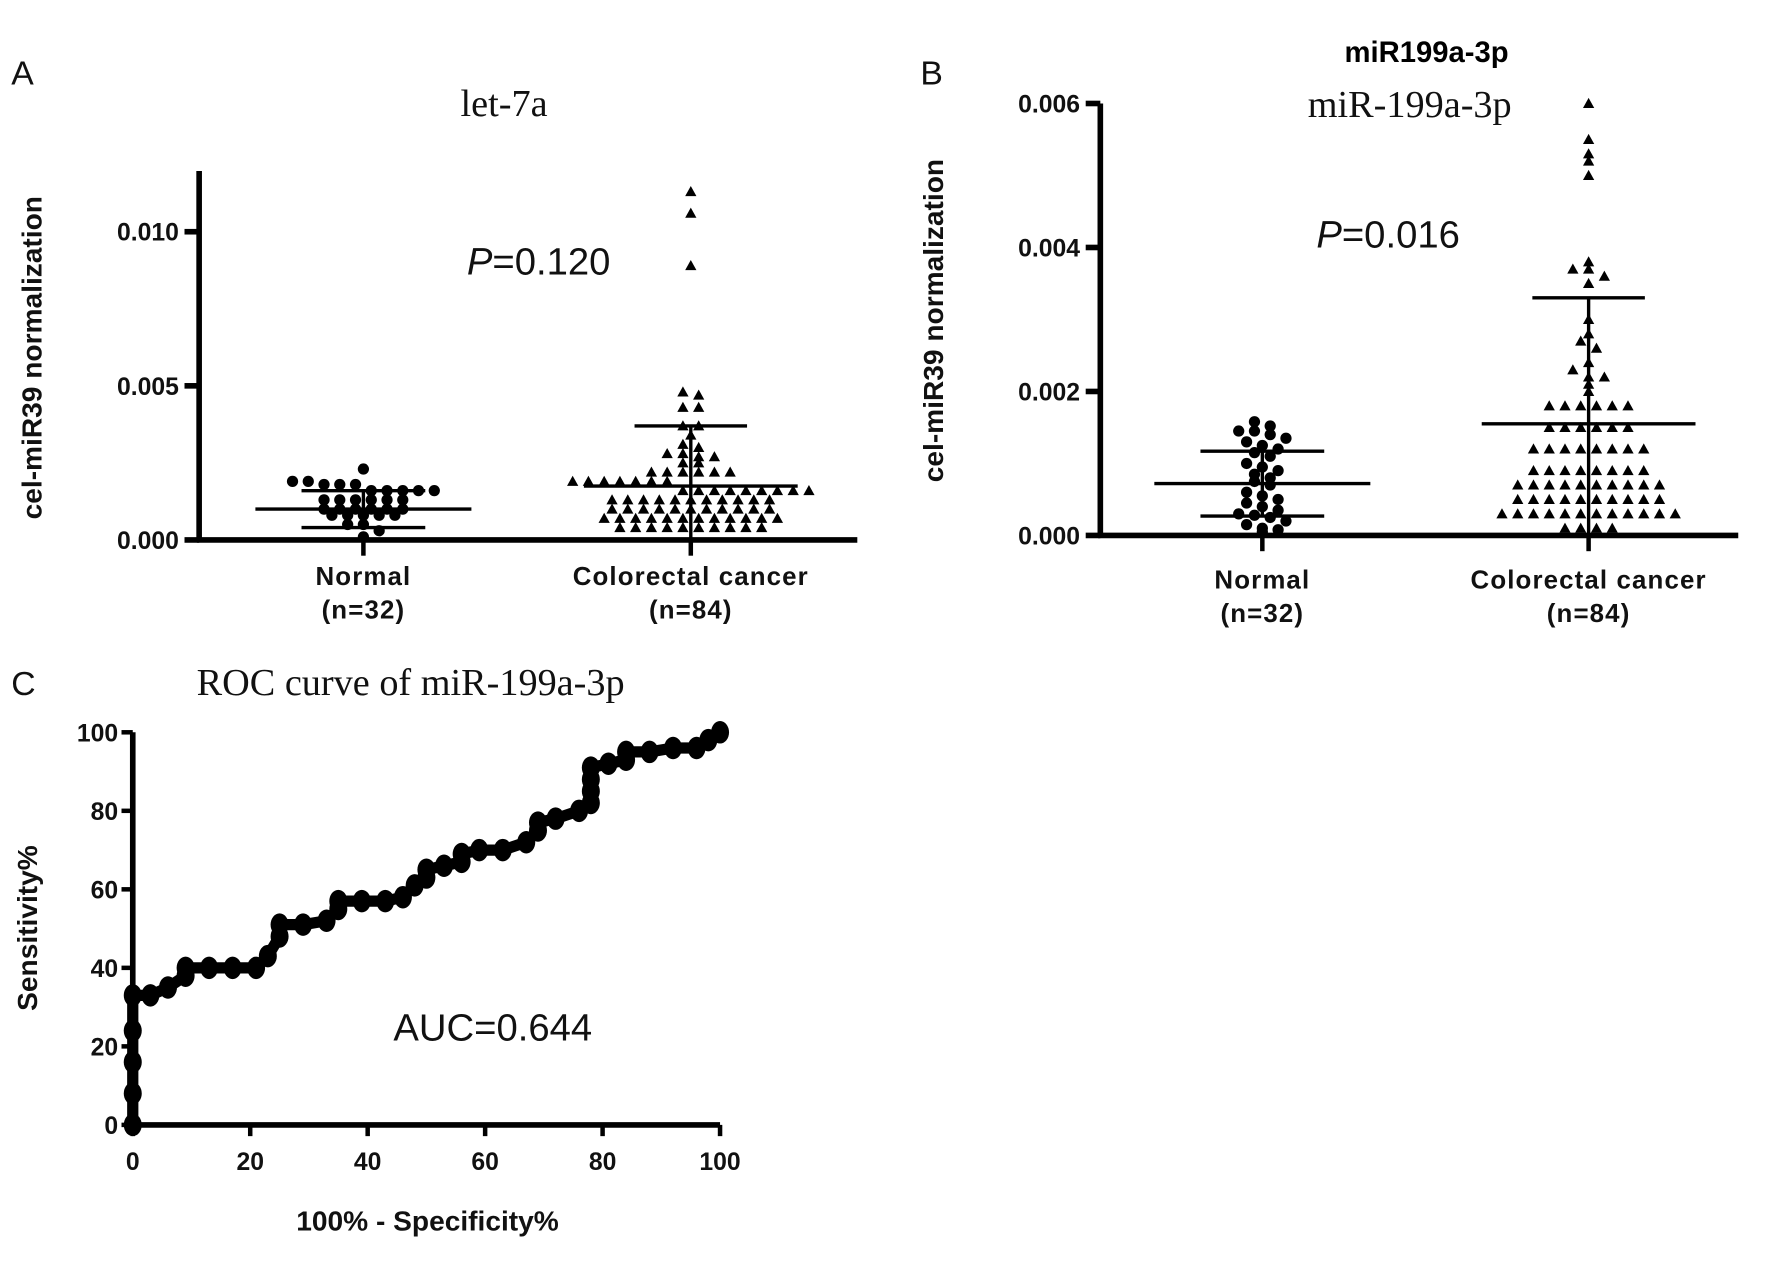 This screenshot has width=1772, height=1261. Describe the element at coordinates (931, 73) in the screenshot. I see `panel-letter-b: B` at that location.